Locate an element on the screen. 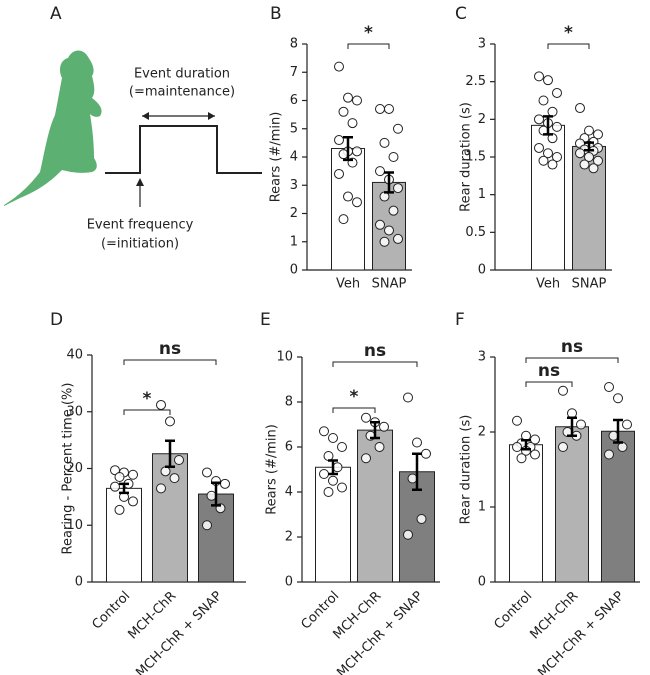 The width and height of the screenshot is (650, 675). y-tick-label: 4 is located at coordinates (294, 157).